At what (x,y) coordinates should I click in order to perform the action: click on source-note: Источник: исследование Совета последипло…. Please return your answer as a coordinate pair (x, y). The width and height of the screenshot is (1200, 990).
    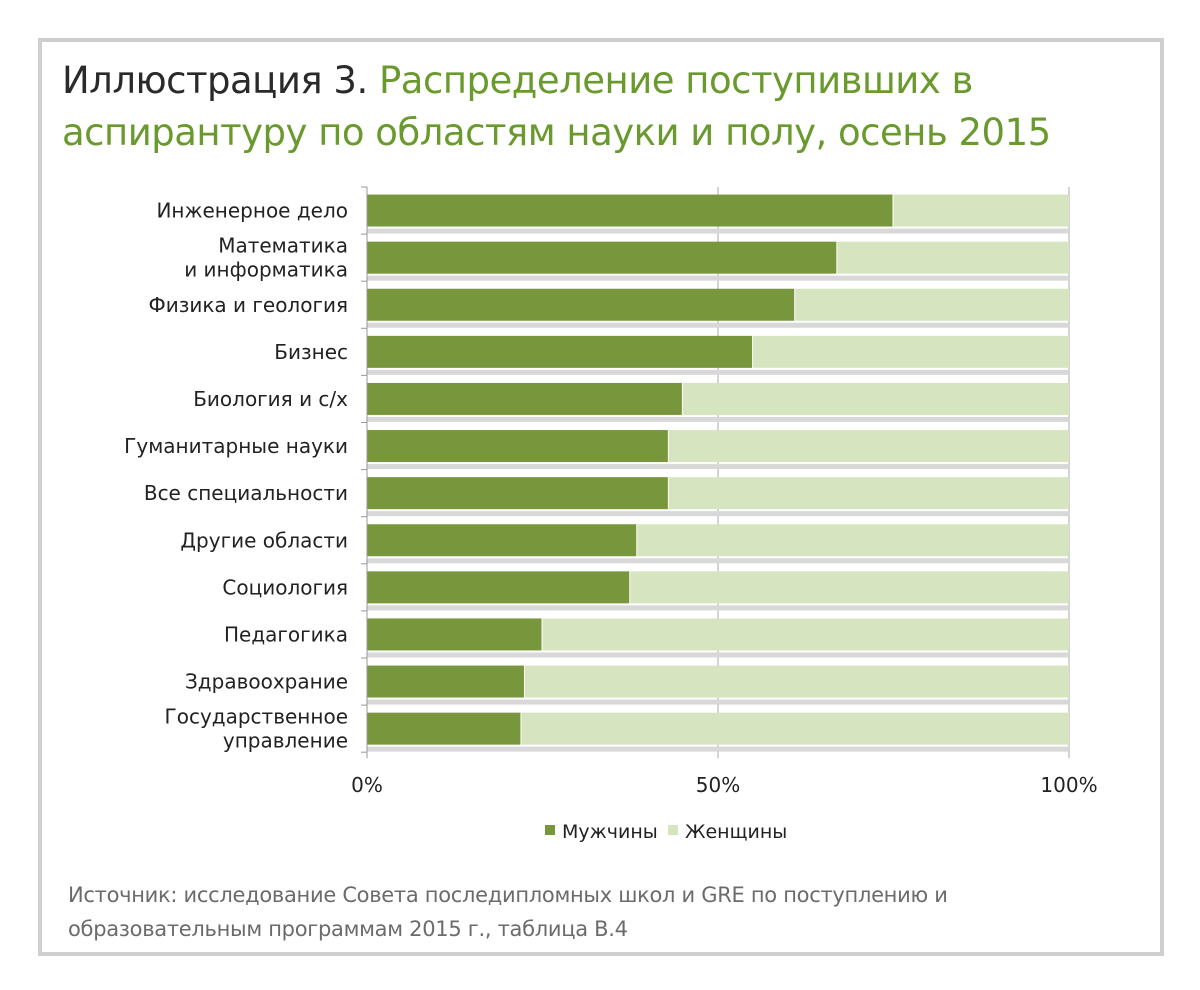
    Looking at the image, I should click on (508, 912).